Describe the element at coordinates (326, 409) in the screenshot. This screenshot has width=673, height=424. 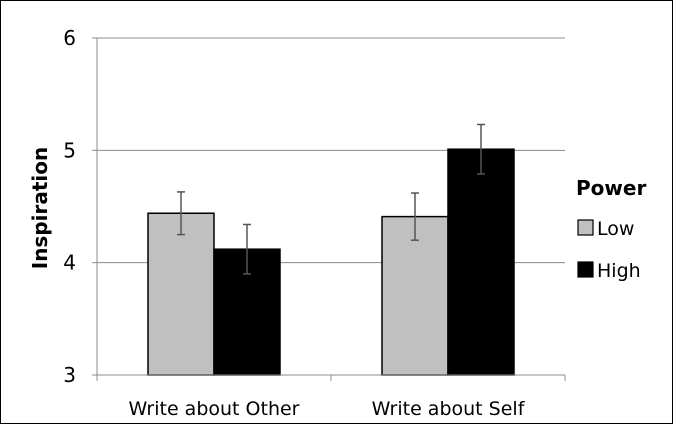
I see `x-category-labels: Write about Other Write about Self` at that location.